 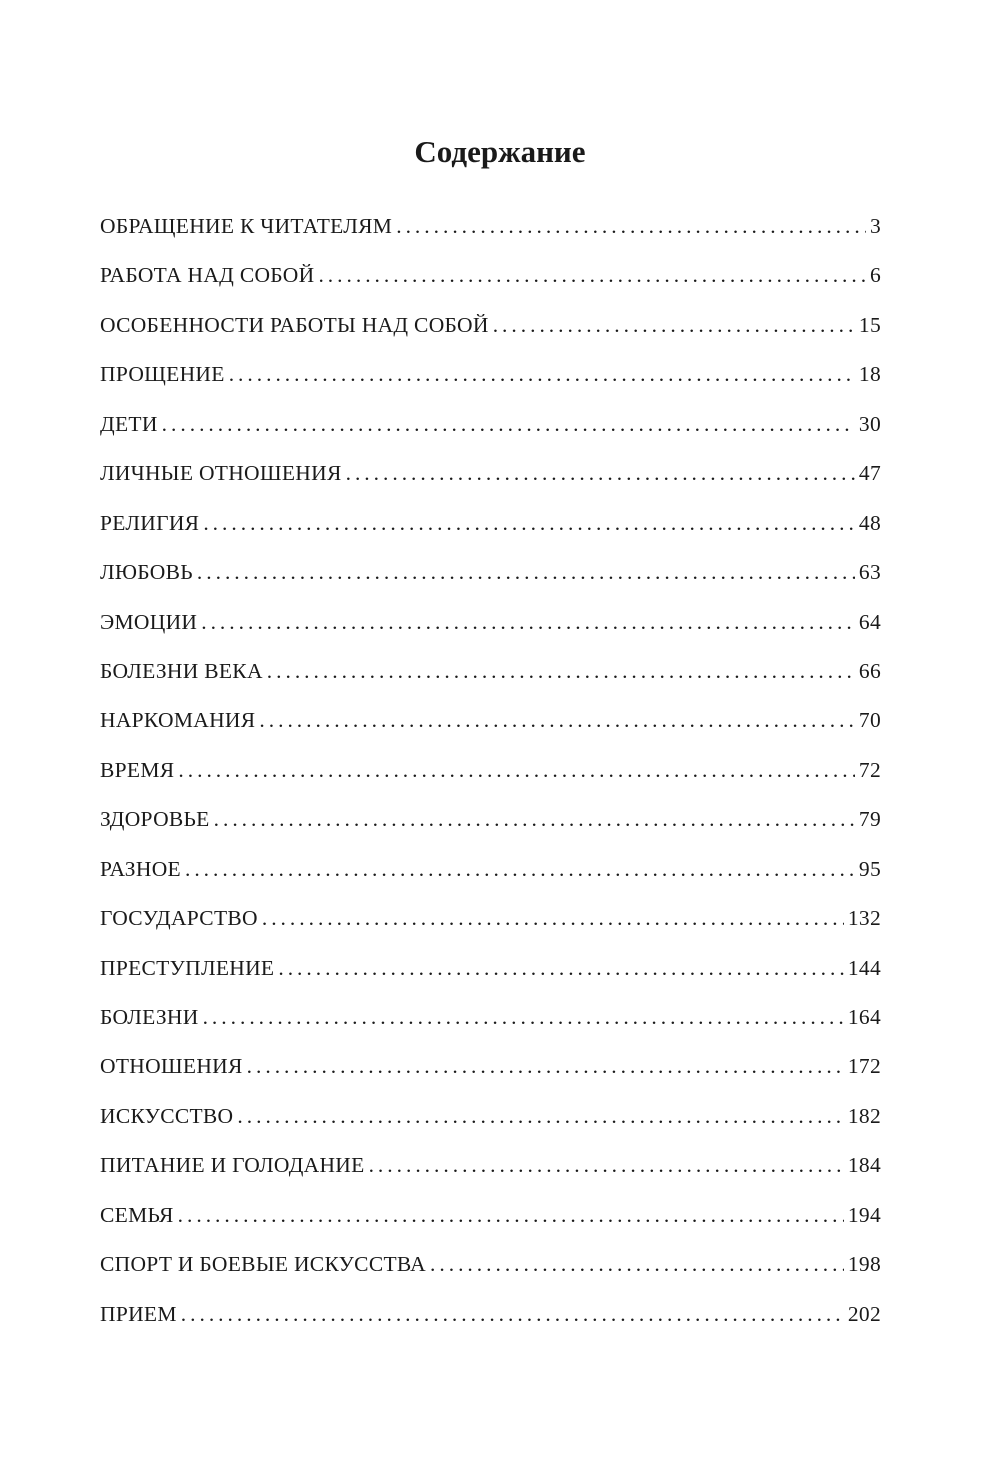 What do you see at coordinates (246, 226) in the screenshot?
I see `toc-entry-title: ОБРАЩЕНИЕ К ЧИТАТЕЛЯМ` at bounding box center [246, 226].